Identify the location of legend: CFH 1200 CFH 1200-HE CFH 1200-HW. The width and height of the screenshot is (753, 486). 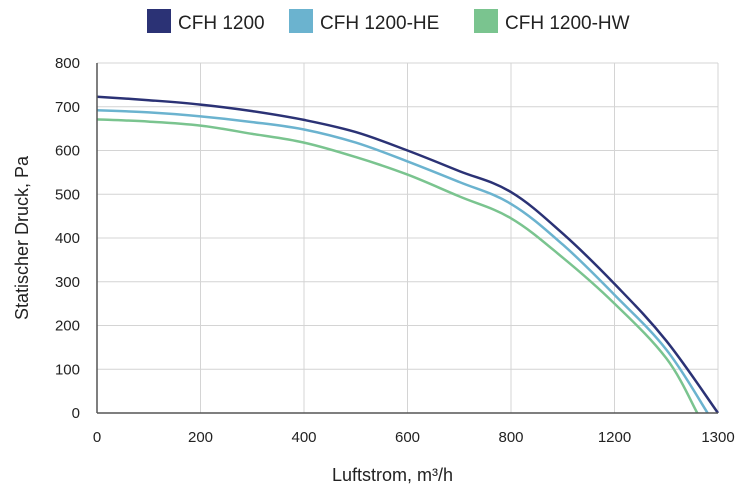
(388, 21).